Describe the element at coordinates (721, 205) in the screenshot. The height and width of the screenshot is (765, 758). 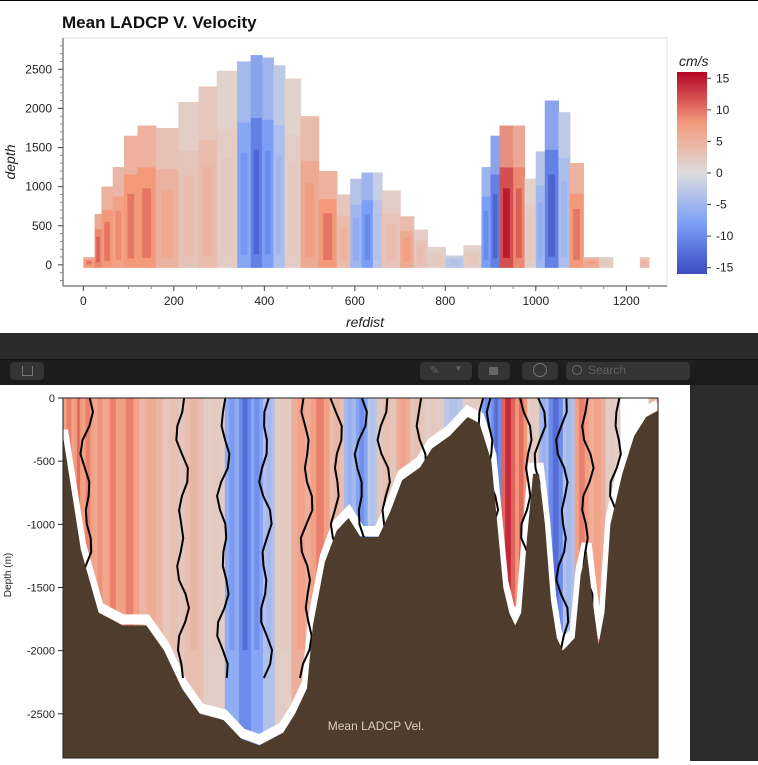
I see `colorbar-tick-label: -5` at that location.